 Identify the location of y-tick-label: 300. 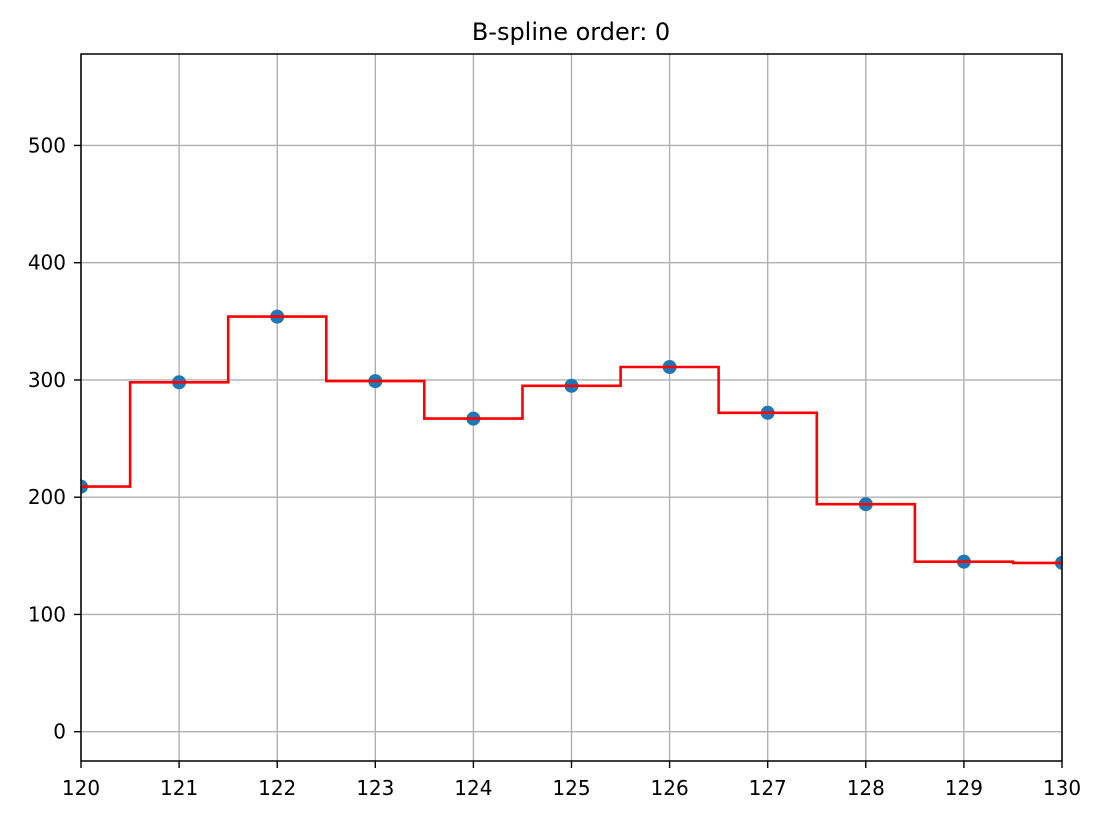
(47, 380).